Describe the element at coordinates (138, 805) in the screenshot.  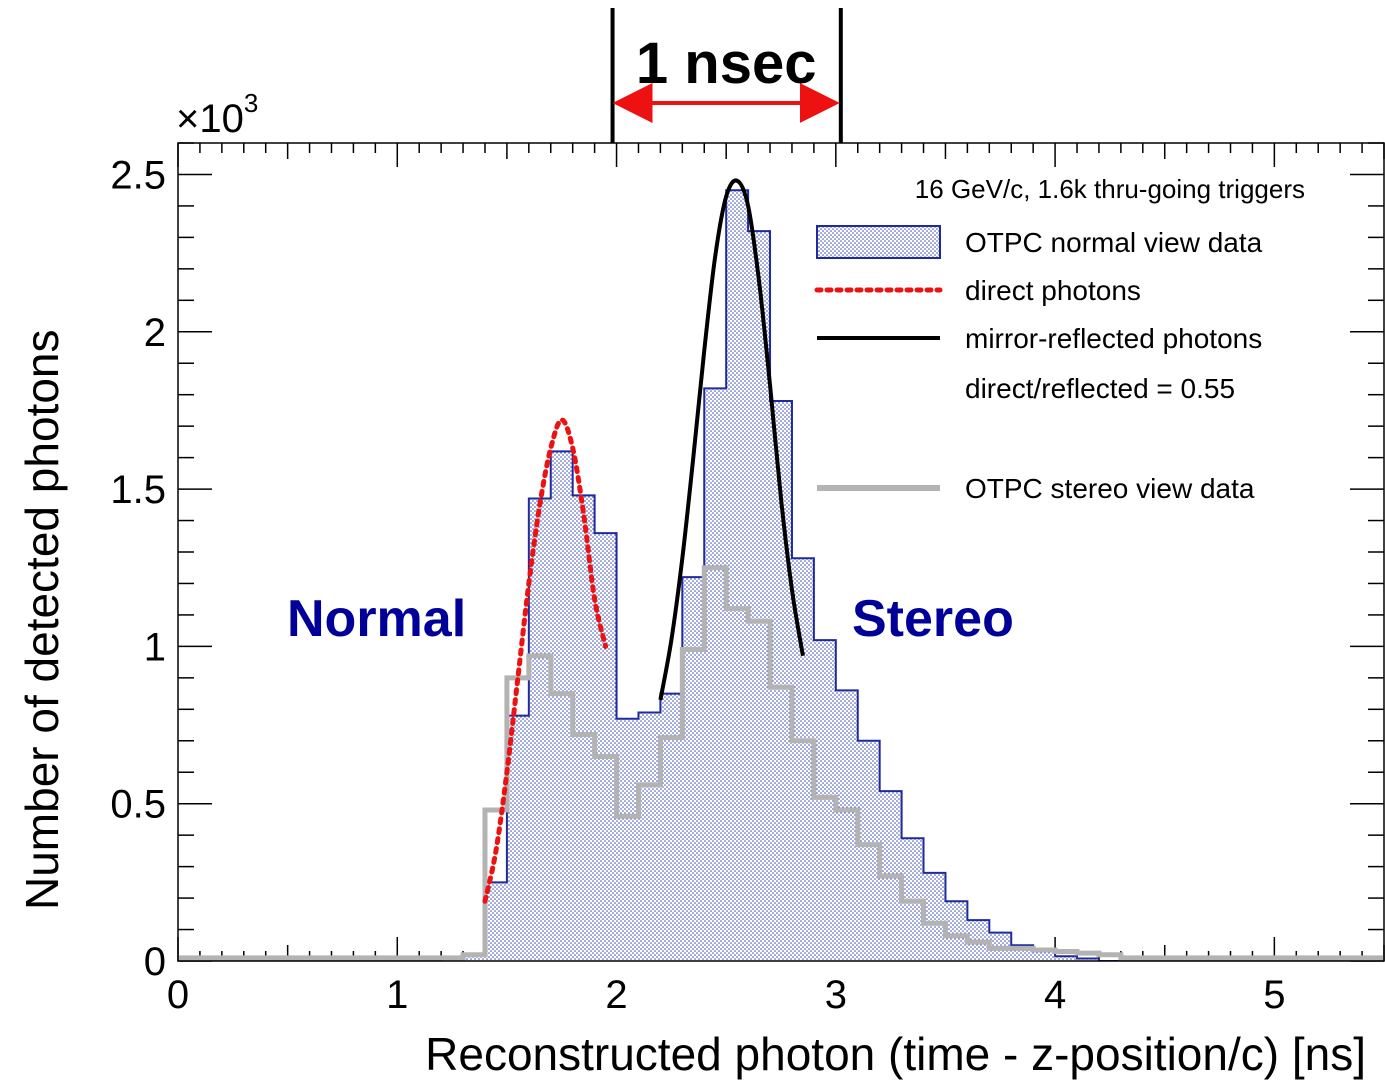
I see `y-tick-label: 0.5` at that location.